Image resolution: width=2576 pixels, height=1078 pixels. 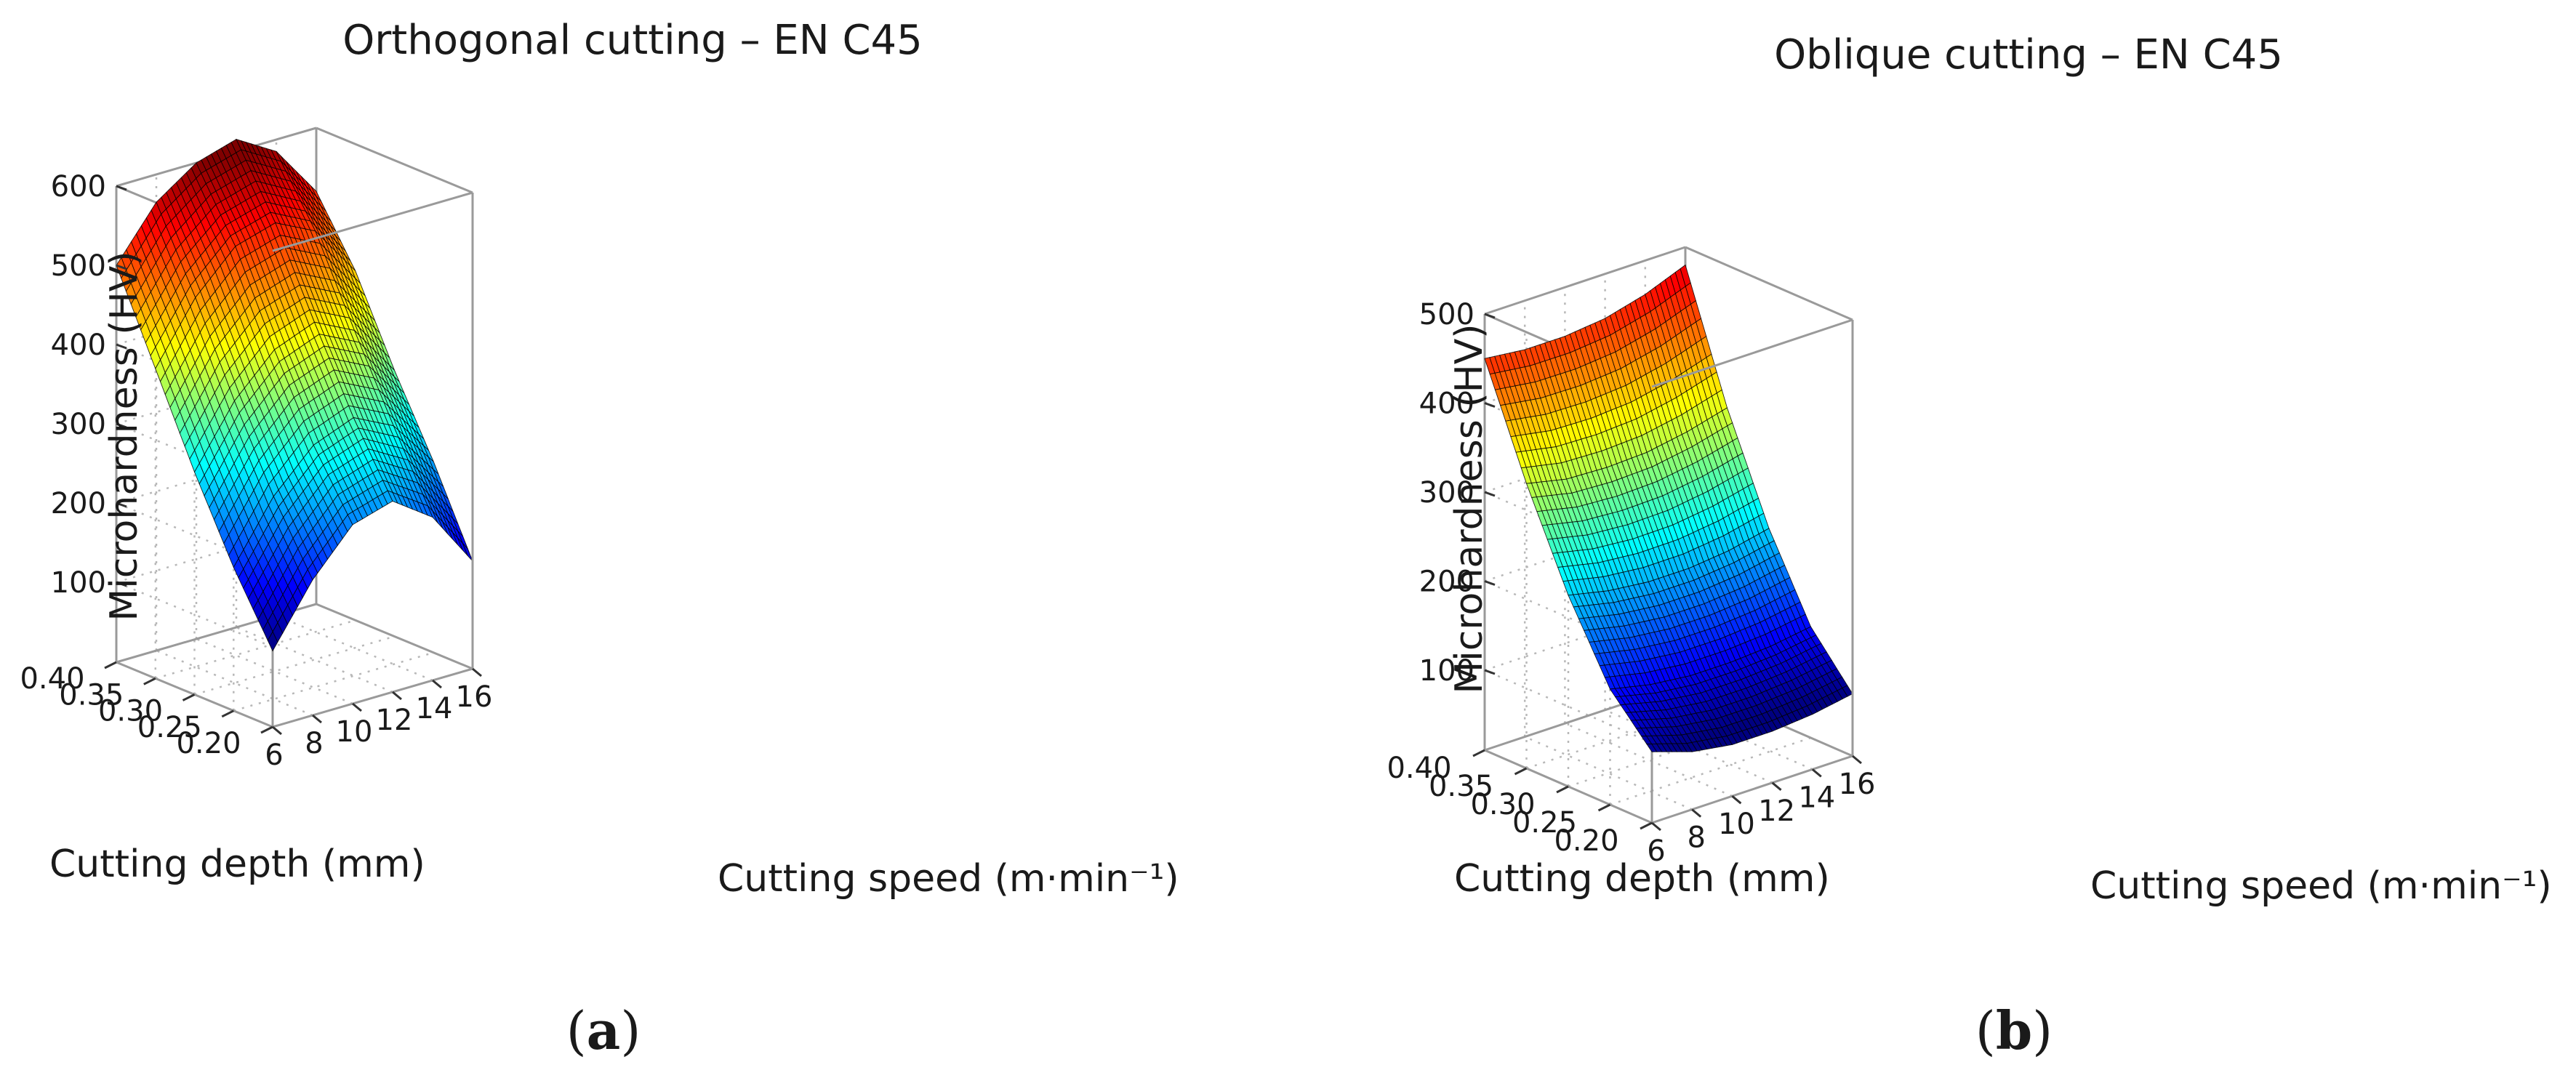 What do you see at coordinates (1586, 841) in the screenshot?
I see `b-yaxis-tick: 0.20` at bounding box center [1586, 841].